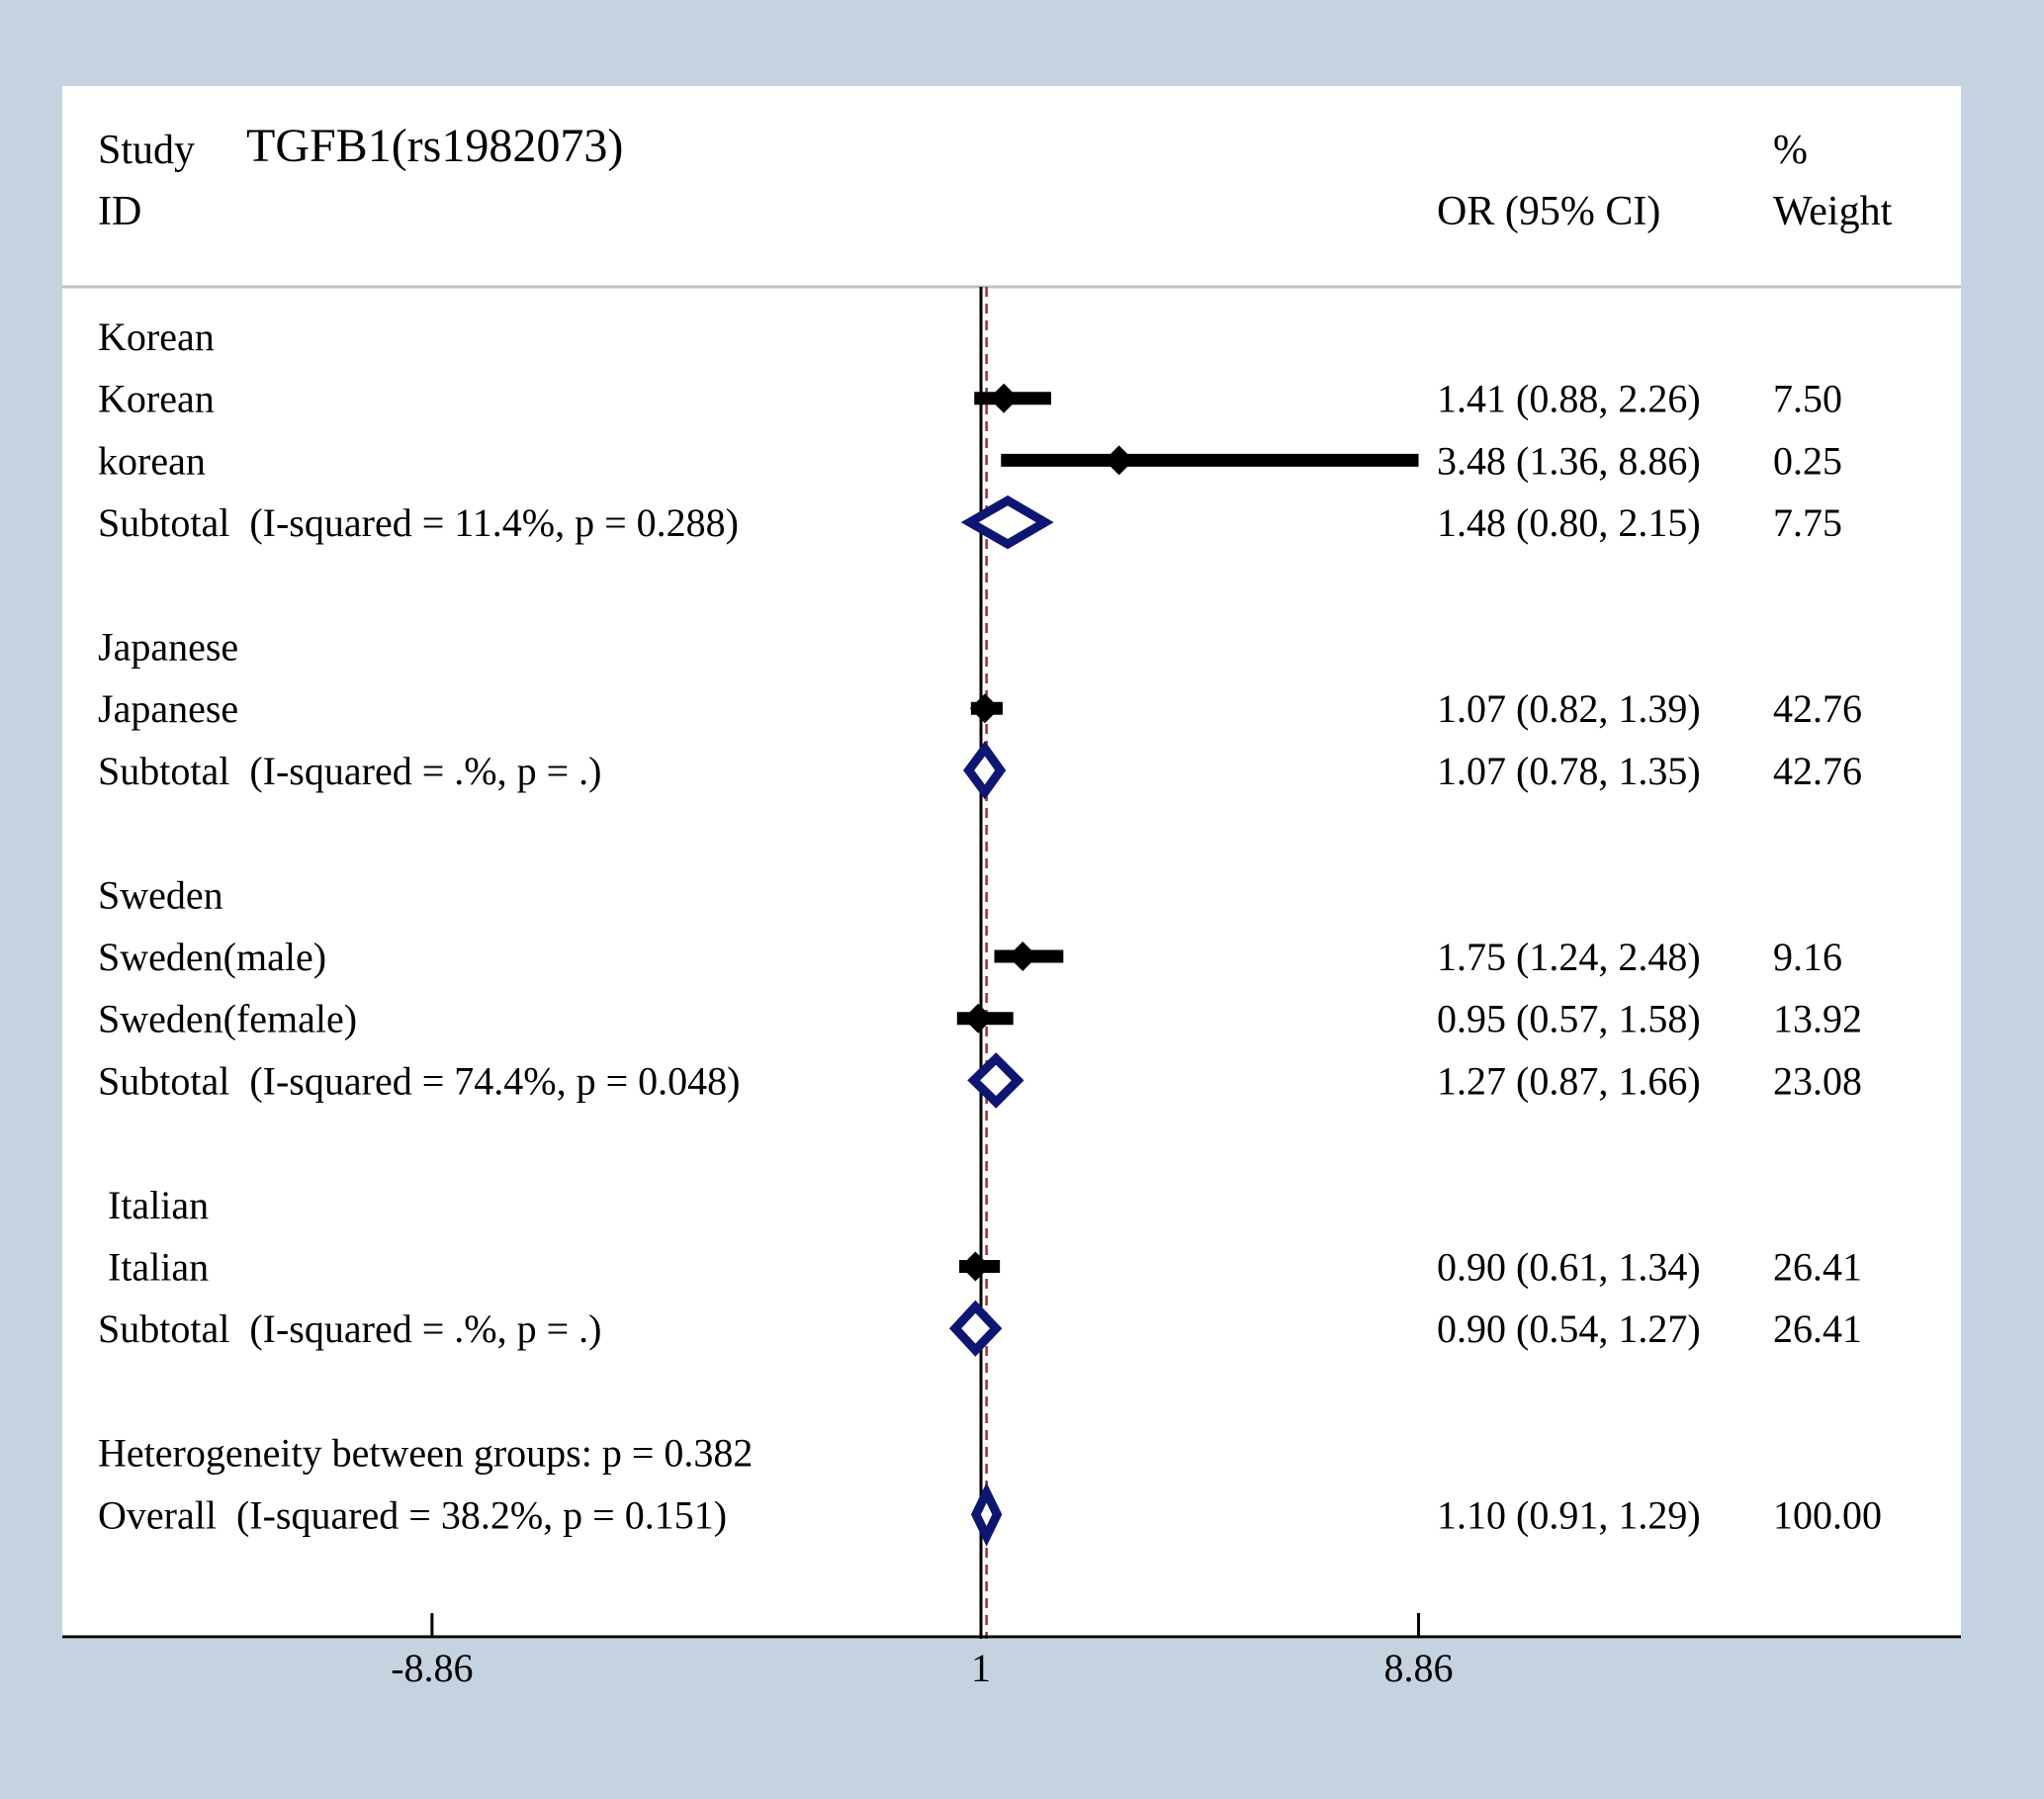  What do you see at coordinates (227, 1019) in the screenshot?
I see `study-label: Sweden(female)` at bounding box center [227, 1019].